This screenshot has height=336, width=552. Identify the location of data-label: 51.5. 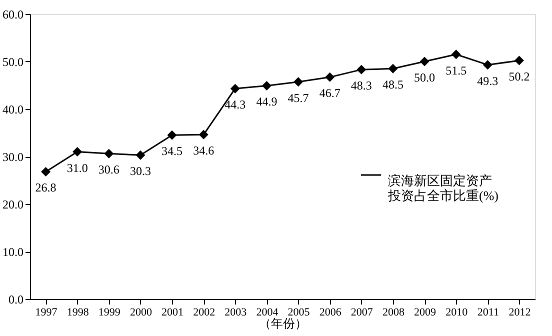
(456, 70).